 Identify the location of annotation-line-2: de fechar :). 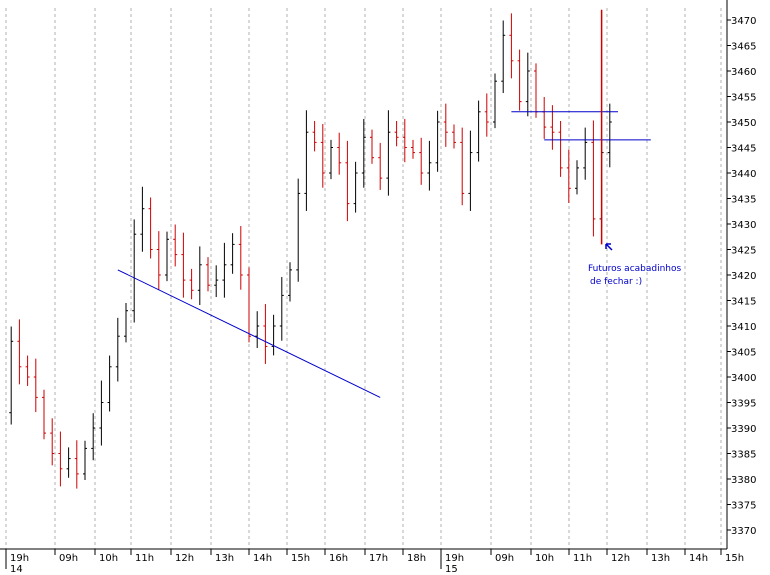
(616, 282).